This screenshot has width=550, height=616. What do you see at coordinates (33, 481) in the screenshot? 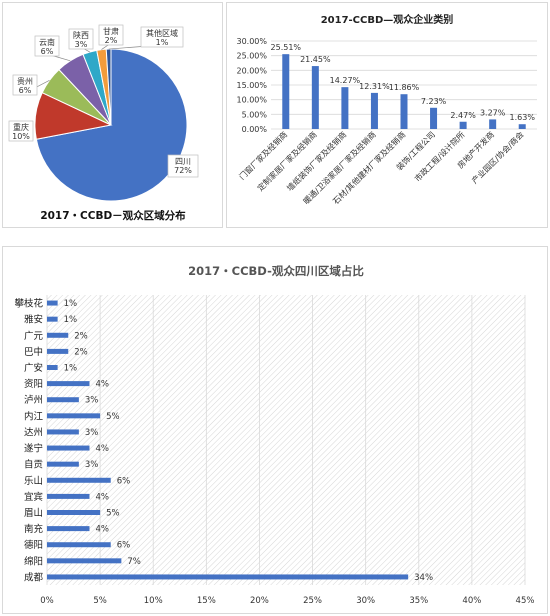
I see `y-category-label: 乐山` at bounding box center [33, 481].